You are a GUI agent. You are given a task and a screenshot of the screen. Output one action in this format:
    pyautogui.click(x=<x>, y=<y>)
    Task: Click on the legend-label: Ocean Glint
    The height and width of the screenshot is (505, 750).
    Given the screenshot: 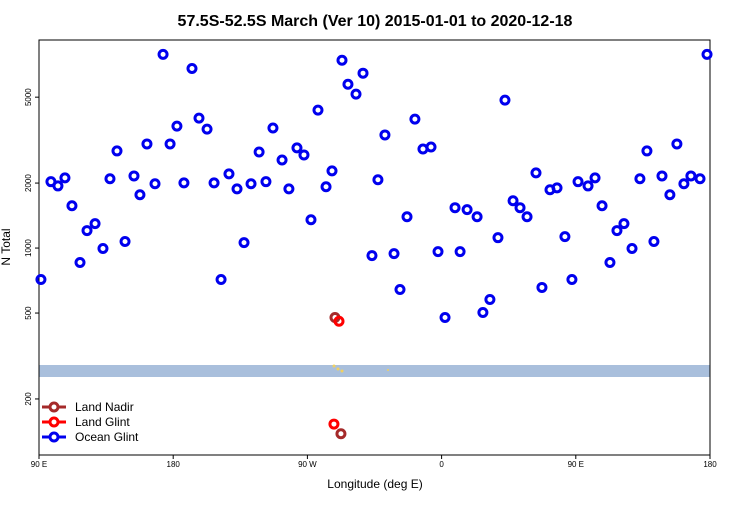 What is the action you would take?
    pyautogui.click(x=107, y=437)
    